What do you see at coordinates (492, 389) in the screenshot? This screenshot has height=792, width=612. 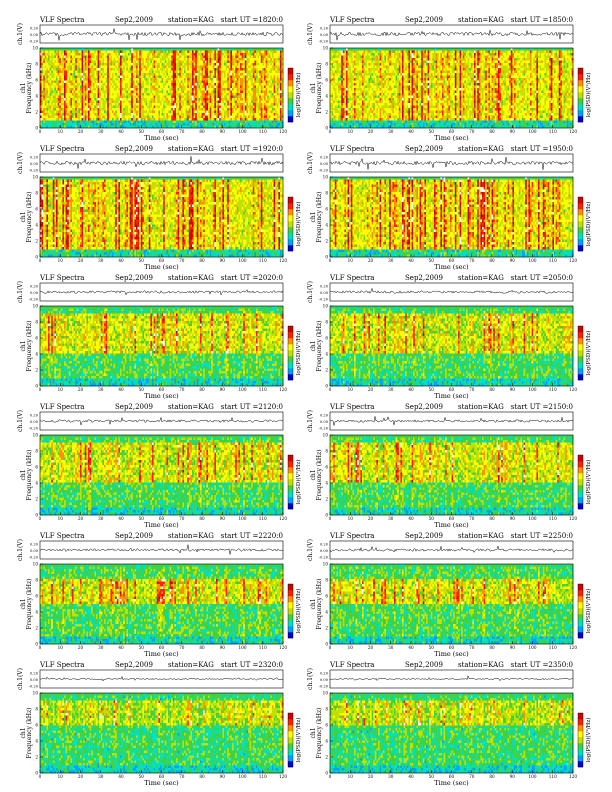 I see `time-tick-label: 80` at bounding box center [492, 389].